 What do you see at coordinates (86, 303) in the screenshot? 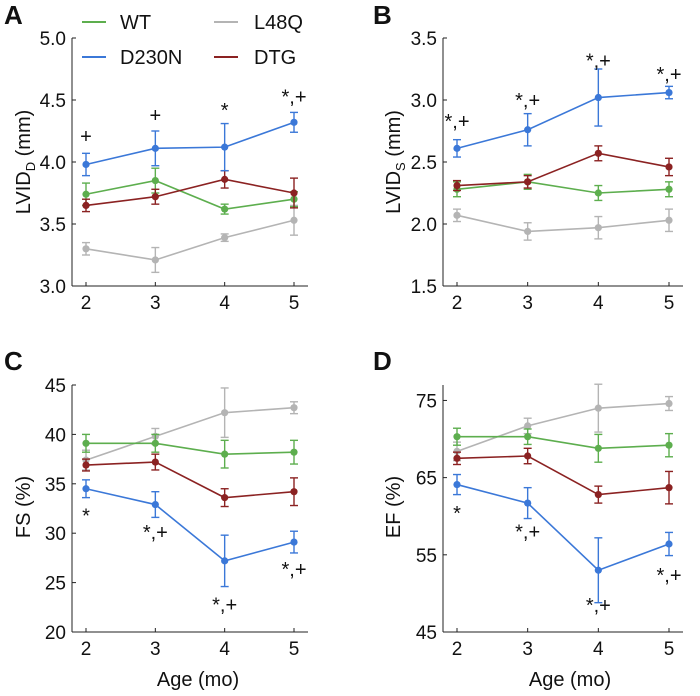
I see `panel-a-xtick-label: 2` at bounding box center [86, 303].